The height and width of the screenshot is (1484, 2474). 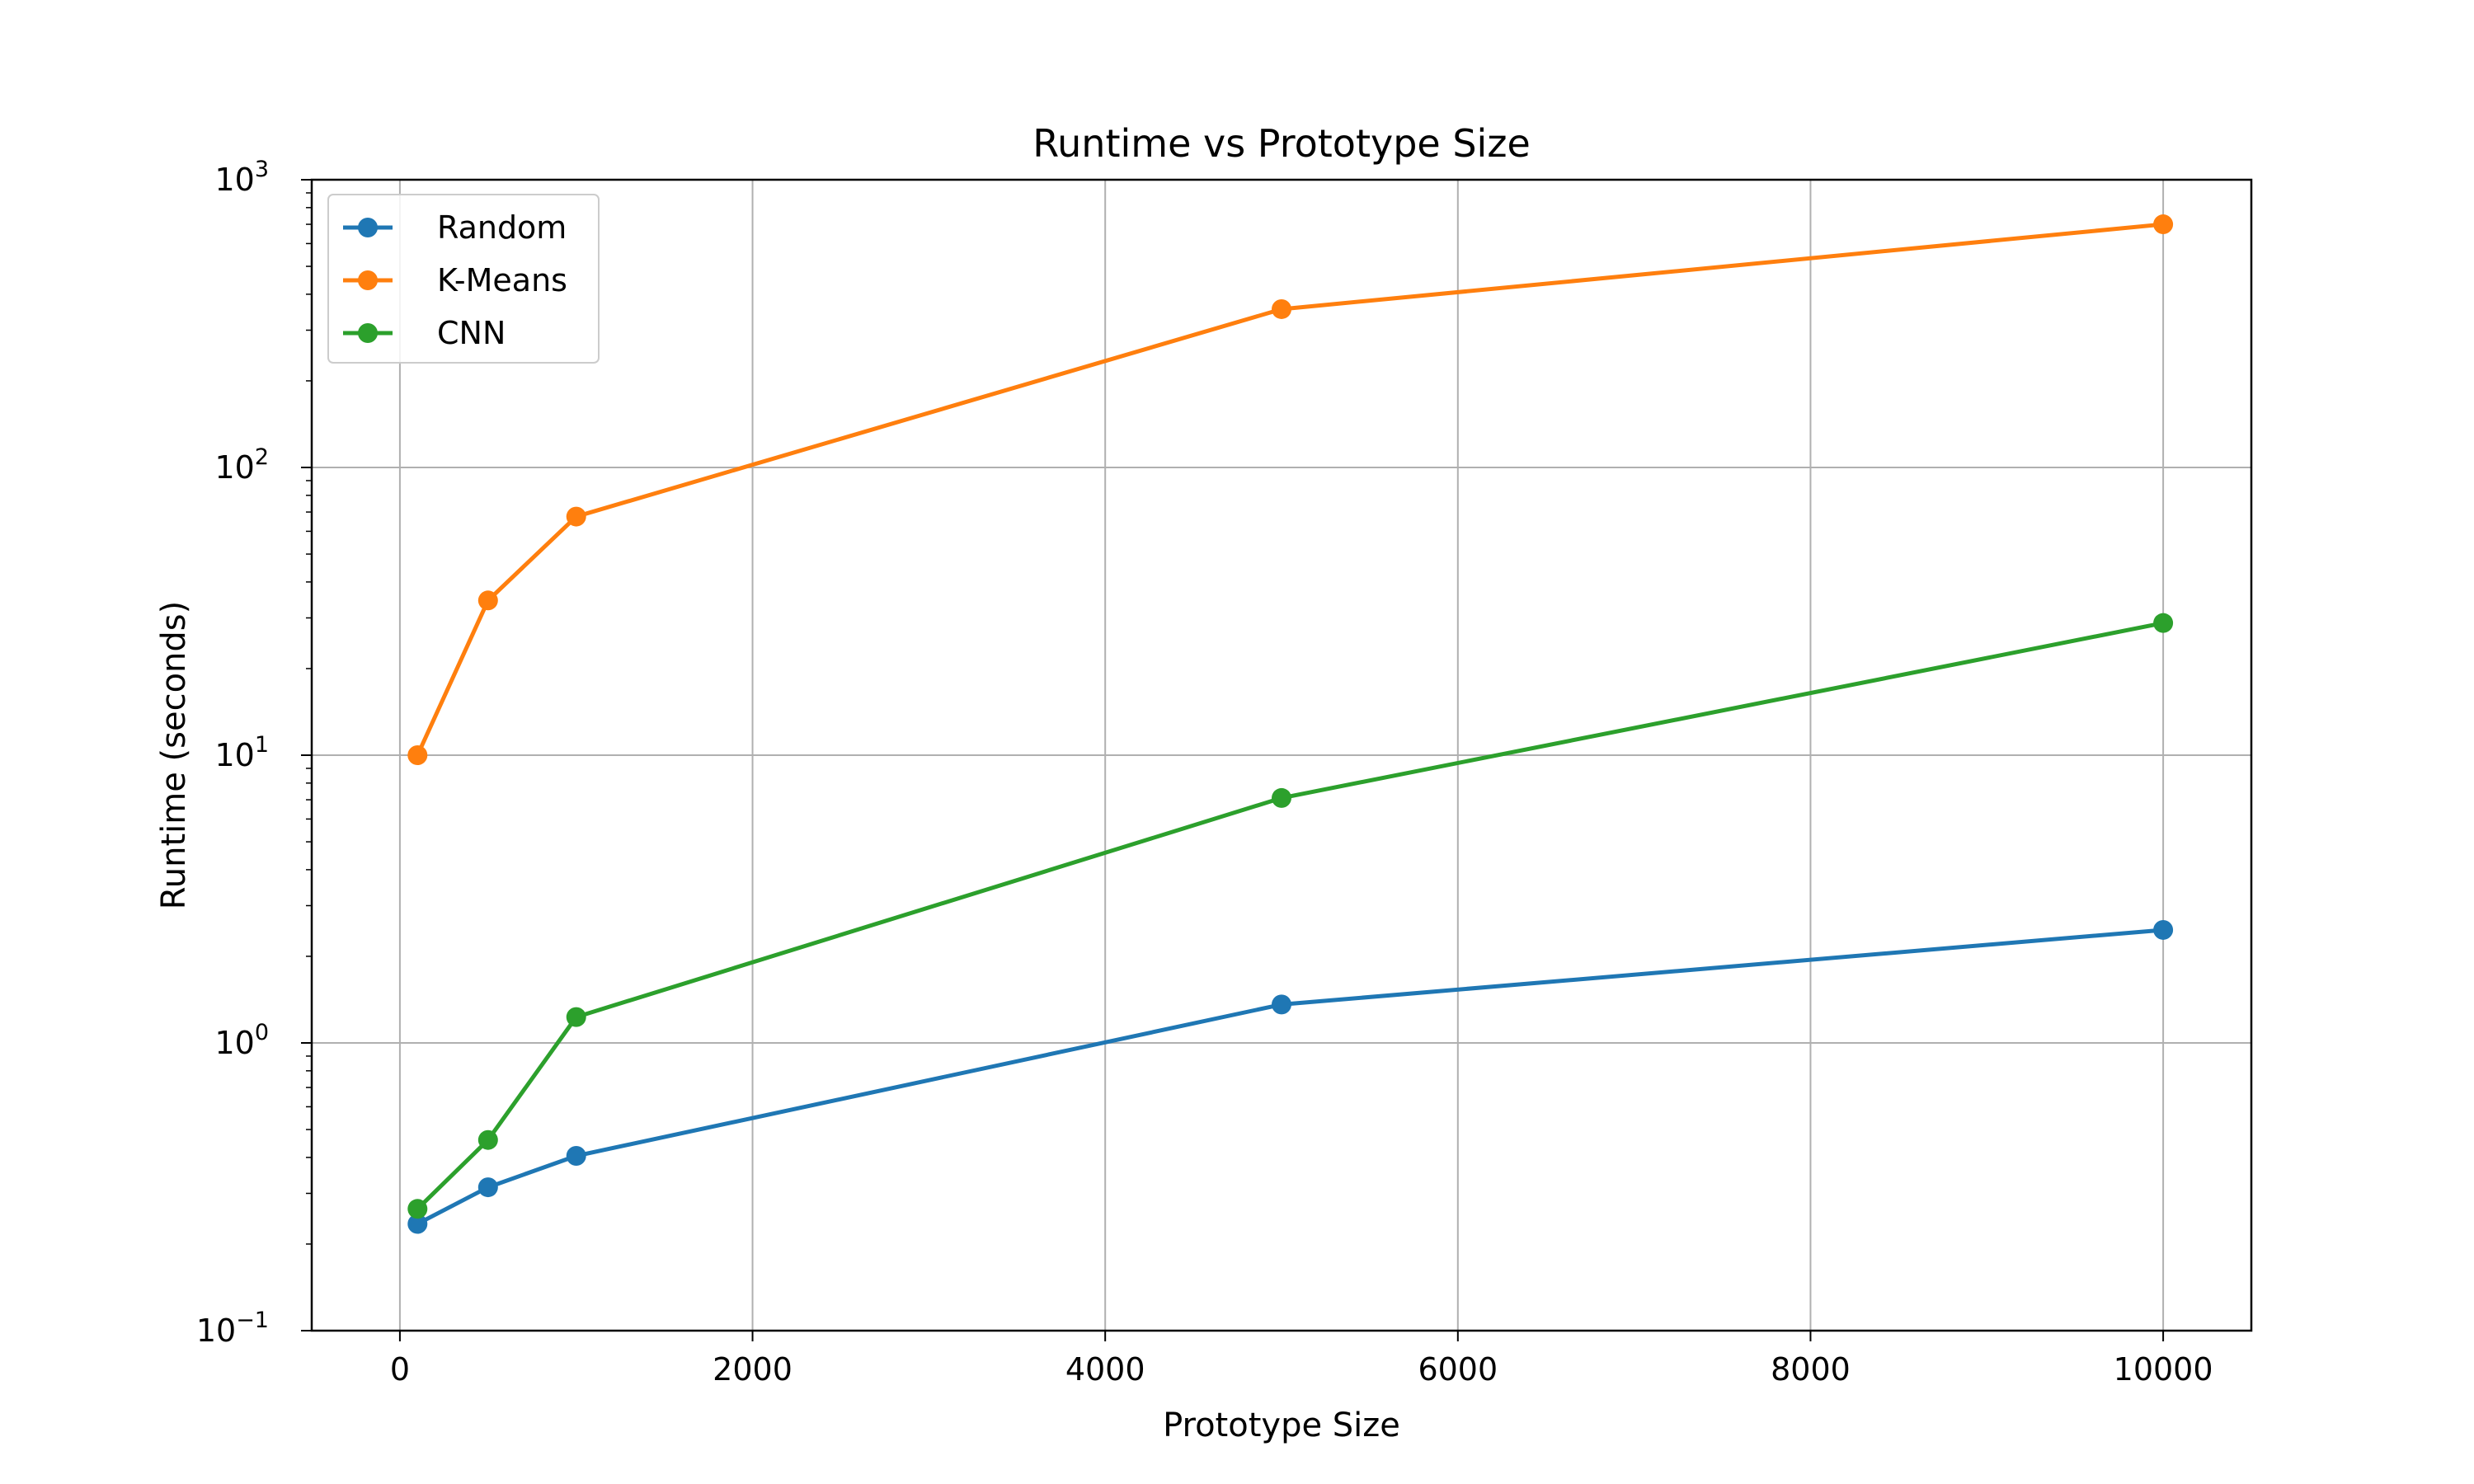 I want to click on y-tick-exponent: 1, so click(x=262, y=745).